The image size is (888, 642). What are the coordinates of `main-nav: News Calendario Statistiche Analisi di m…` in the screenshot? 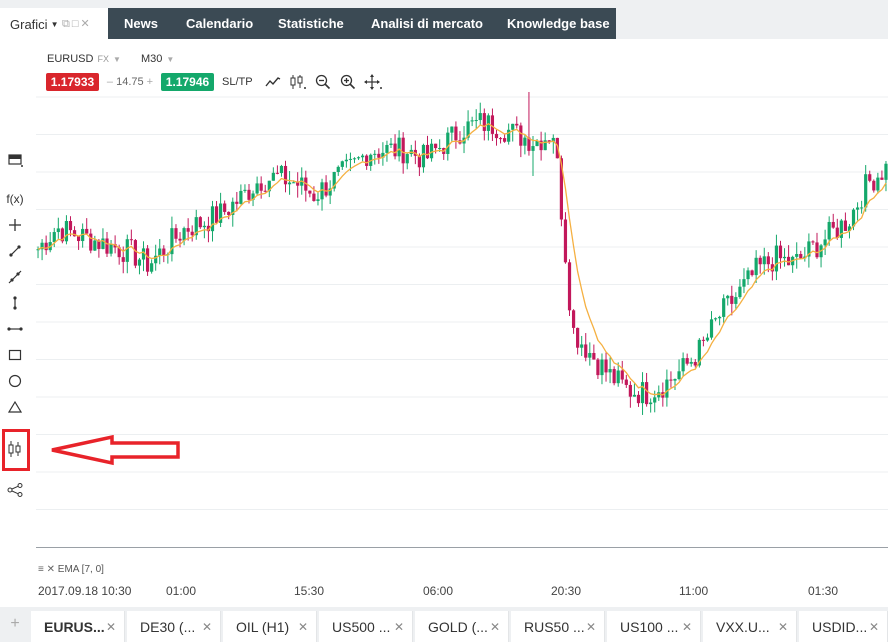 It's located at (362, 23).